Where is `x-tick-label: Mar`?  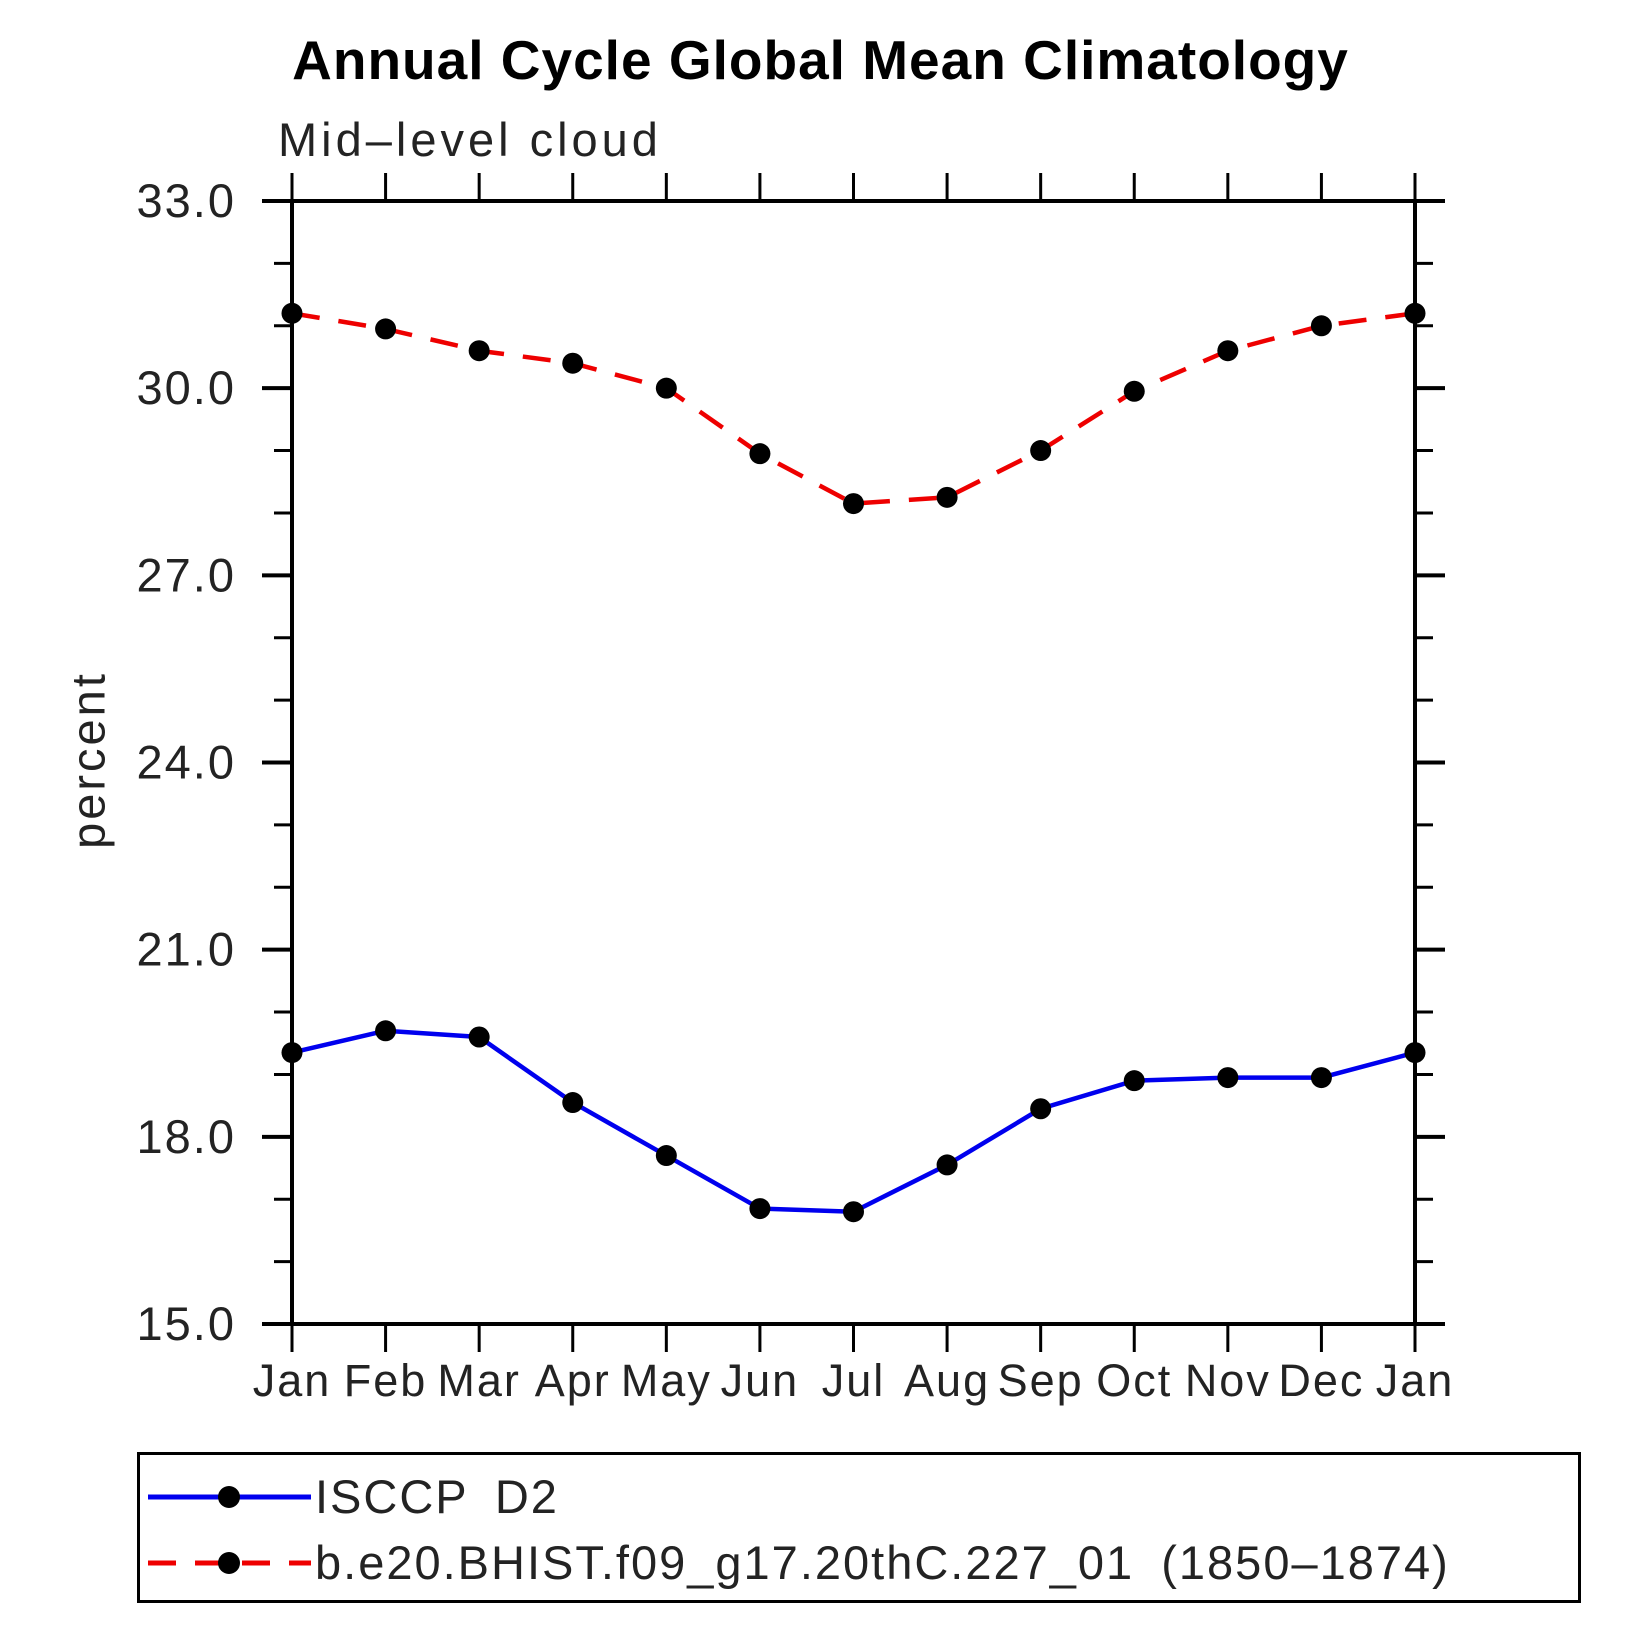
x-tick-label: Mar is located at coordinates (479, 1380).